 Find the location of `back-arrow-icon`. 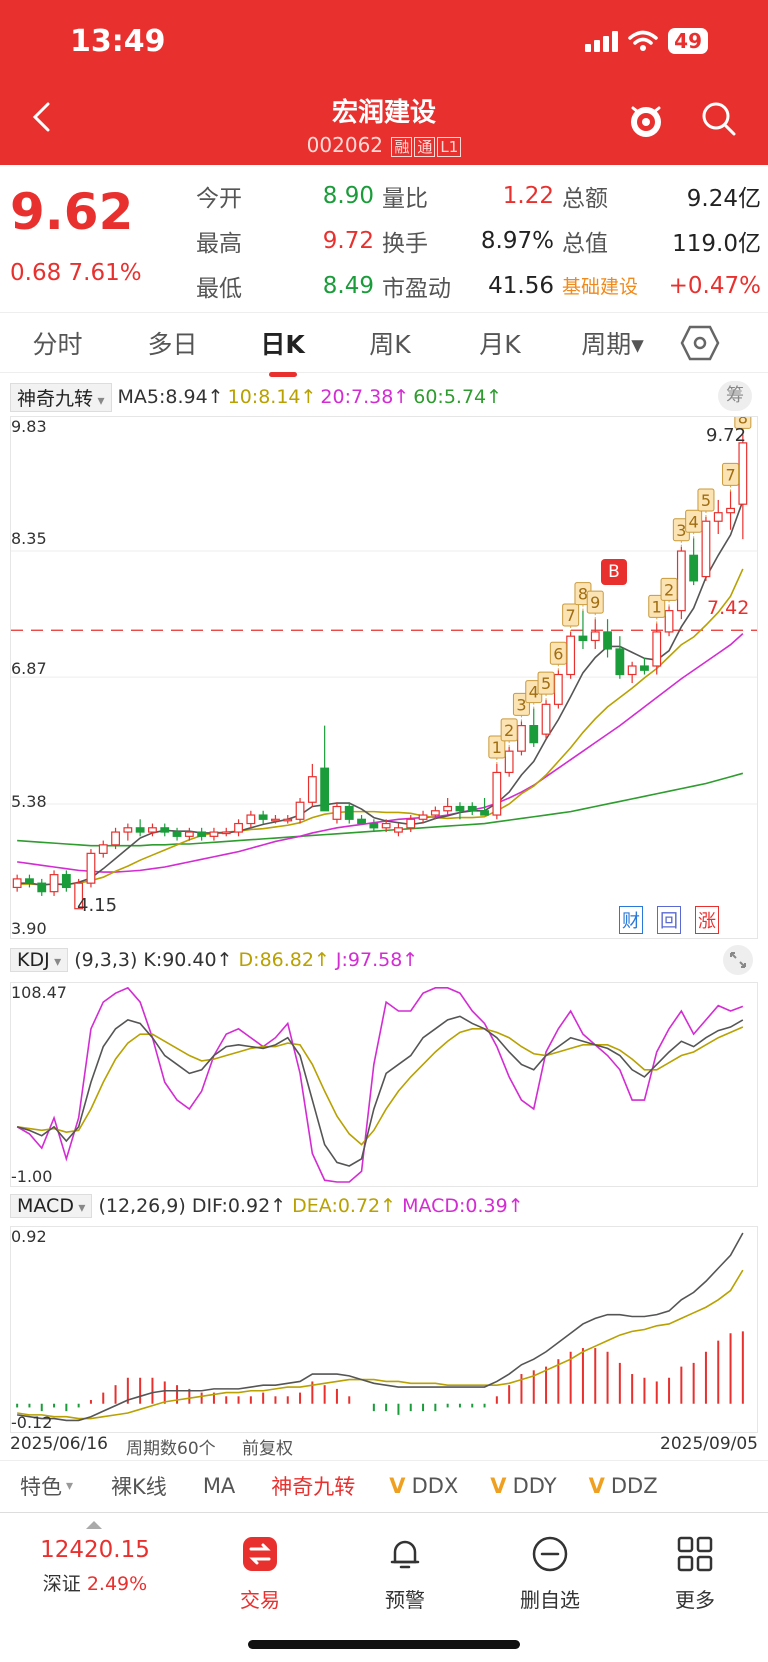

back-arrow-icon is located at coordinates (42, 117).